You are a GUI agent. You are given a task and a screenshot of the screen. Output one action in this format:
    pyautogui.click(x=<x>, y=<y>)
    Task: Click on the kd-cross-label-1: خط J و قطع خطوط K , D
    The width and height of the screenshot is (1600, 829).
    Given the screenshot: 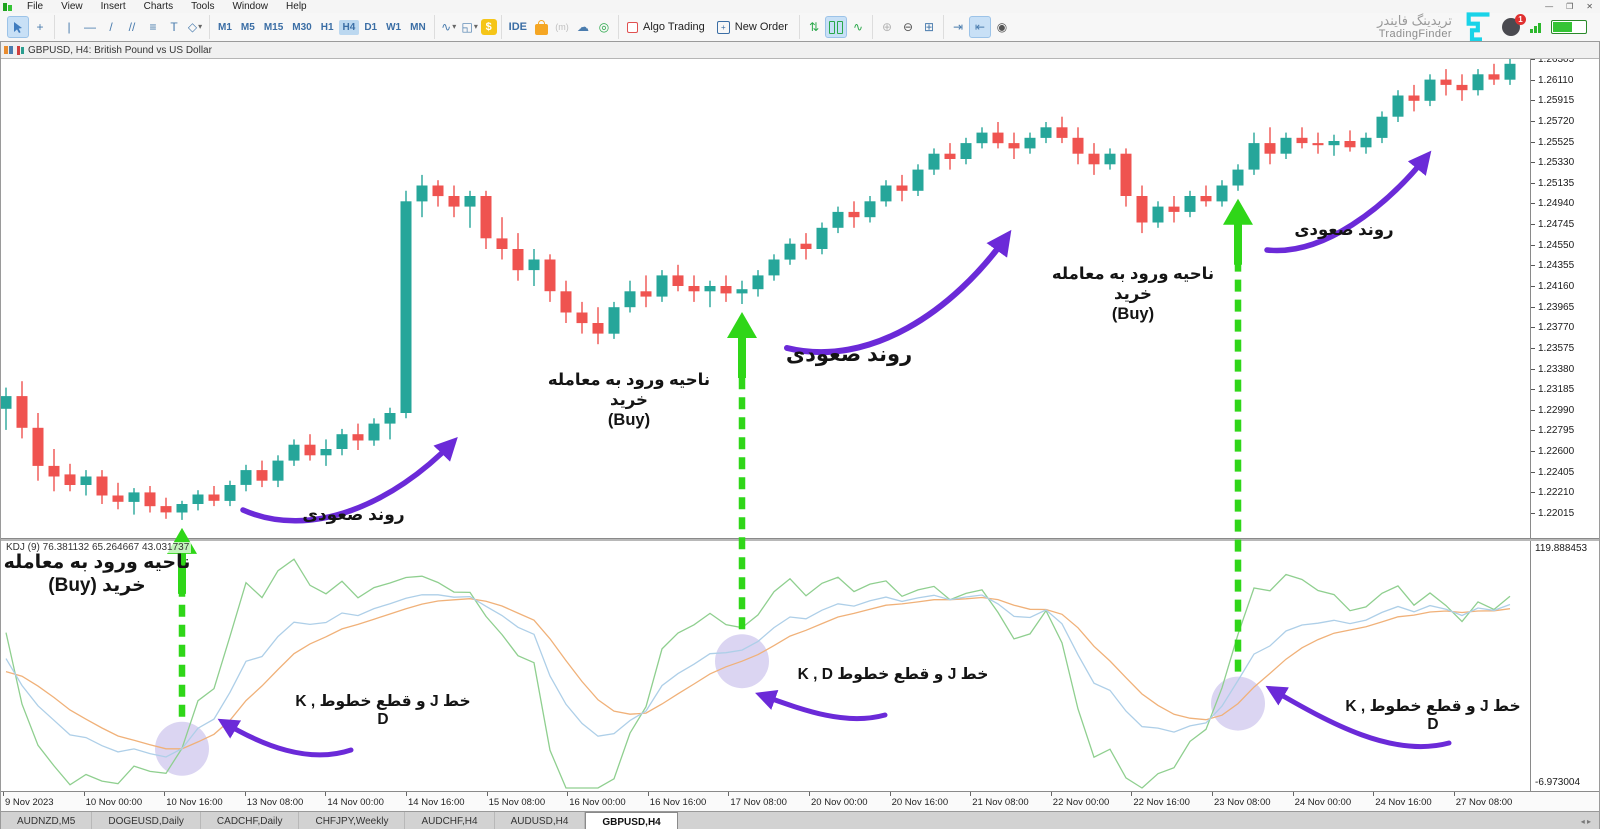 What is the action you would take?
    pyautogui.click(x=383, y=710)
    